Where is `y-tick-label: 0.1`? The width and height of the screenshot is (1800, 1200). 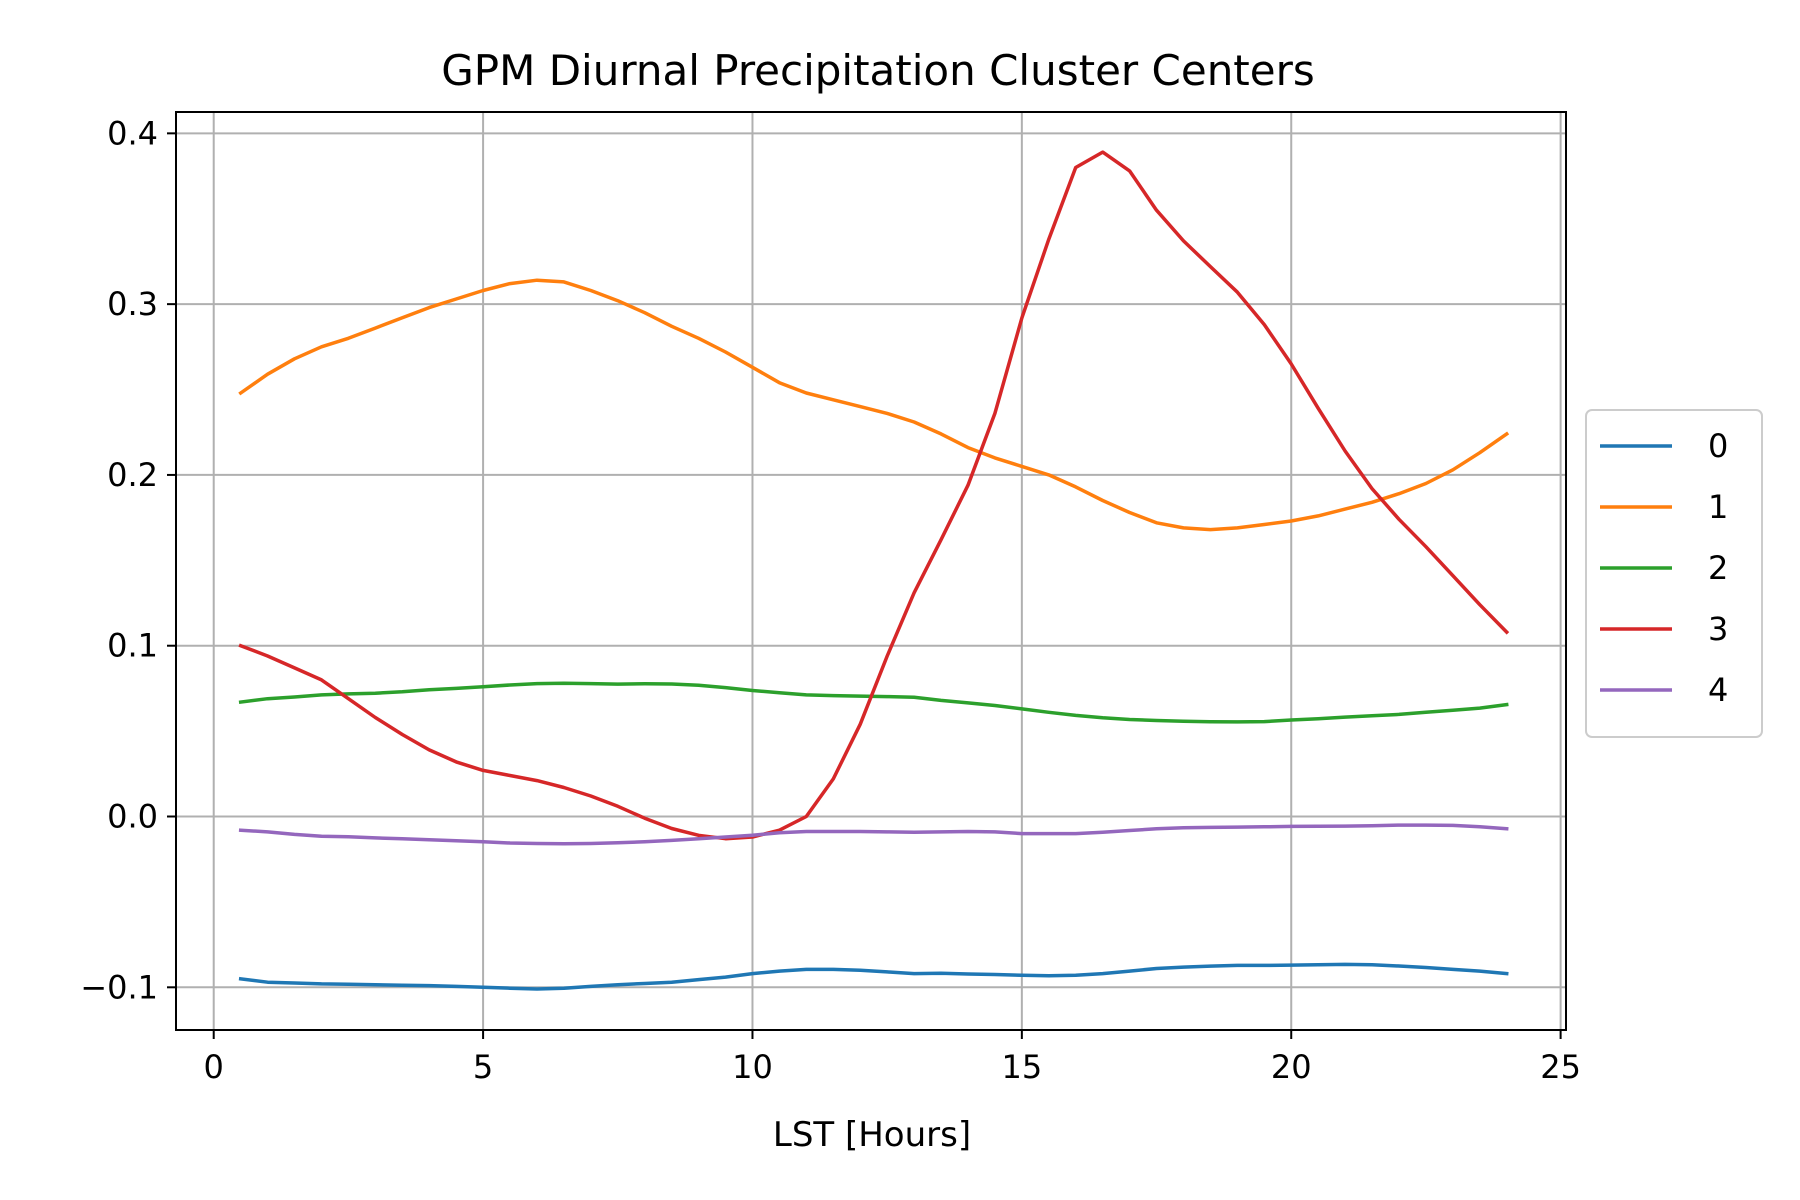 y-tick-label: 0.1 is located at coordinates (132, 646).